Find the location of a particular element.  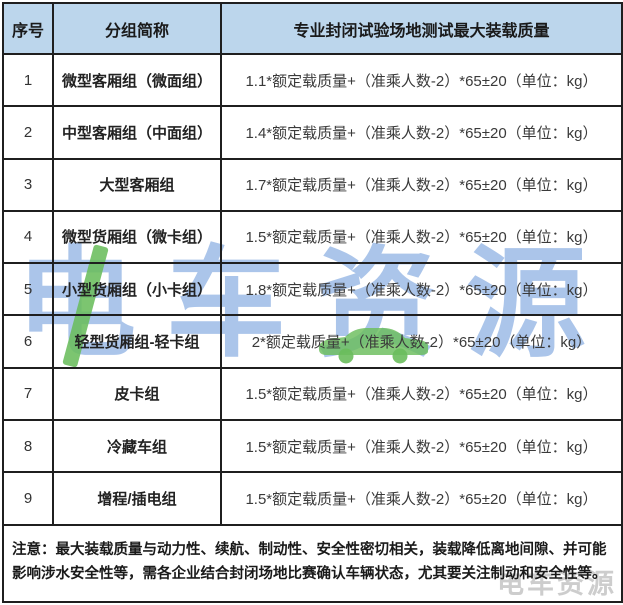

table-row: 3 大型客厢组 1.7*额定载质量+（准乘人数-2）*65±20（单位：kg） is located at coordinates (312, 184).